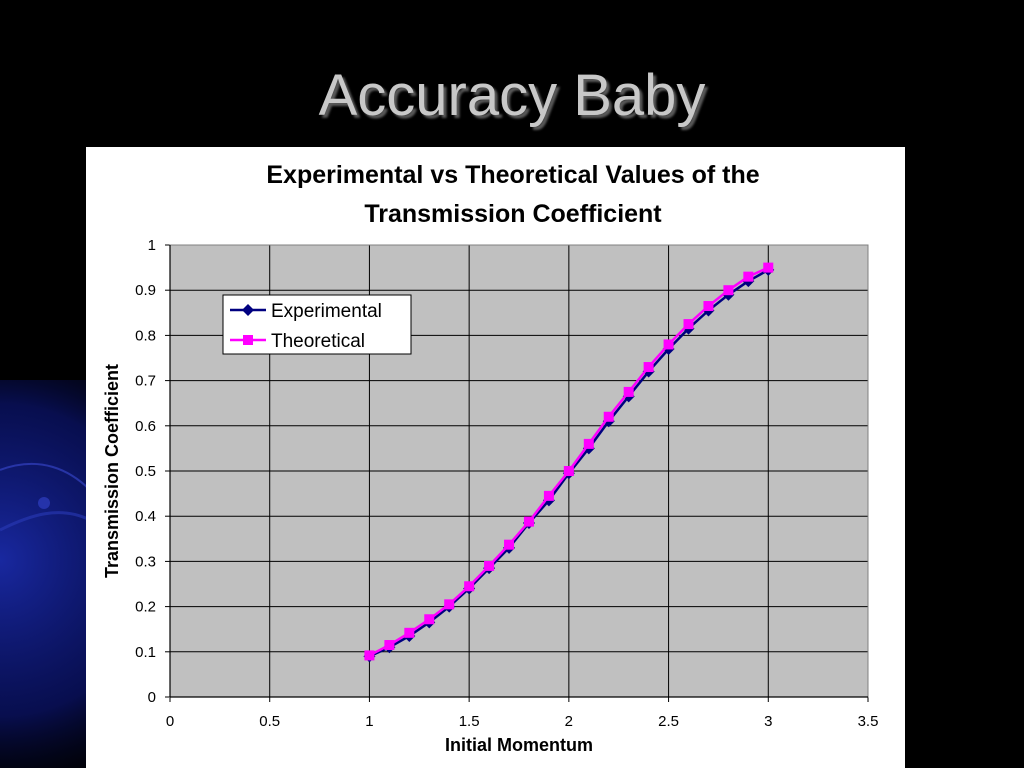 The image size is (1024, 768). Describe the element at coordinates (269, 721) in the screenshot. I see `x-tick-label: 0.5` at that location.